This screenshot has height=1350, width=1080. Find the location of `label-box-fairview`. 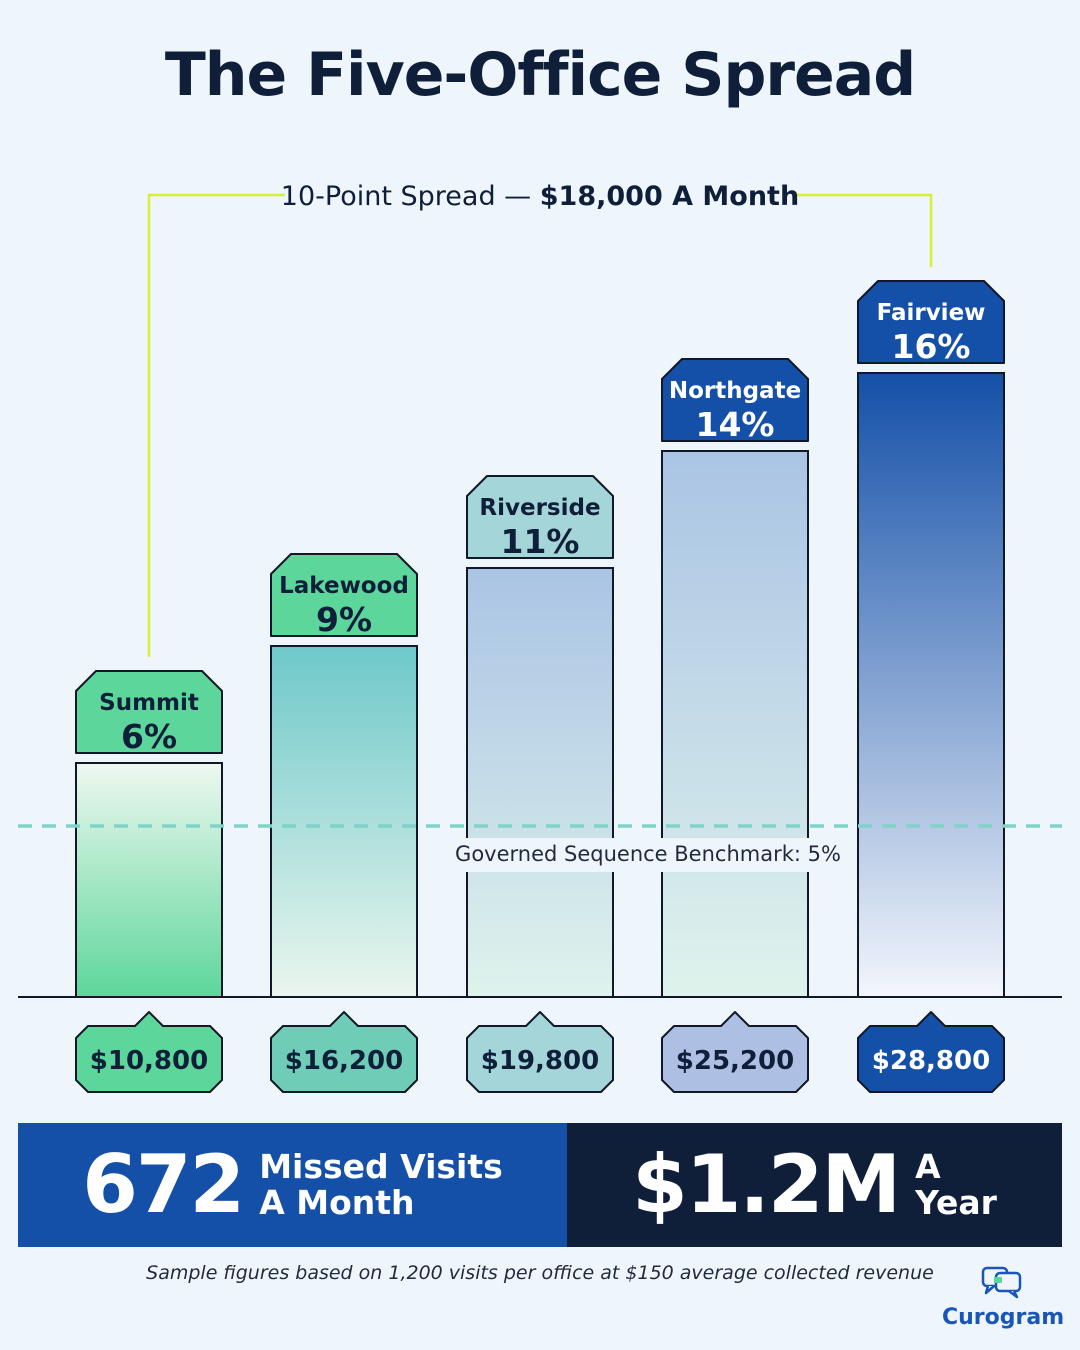

label-box-fairview is located at coordinates (931, 322).